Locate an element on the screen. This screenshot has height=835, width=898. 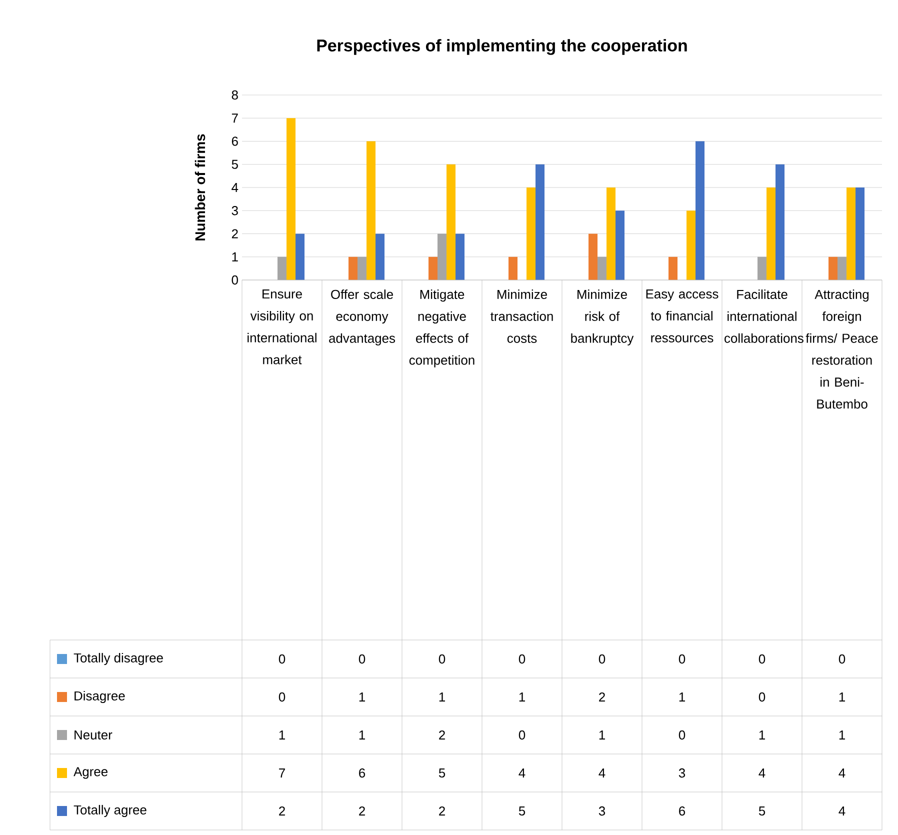
y-axis-title: Number of firms is located at coordinates (200, 187).